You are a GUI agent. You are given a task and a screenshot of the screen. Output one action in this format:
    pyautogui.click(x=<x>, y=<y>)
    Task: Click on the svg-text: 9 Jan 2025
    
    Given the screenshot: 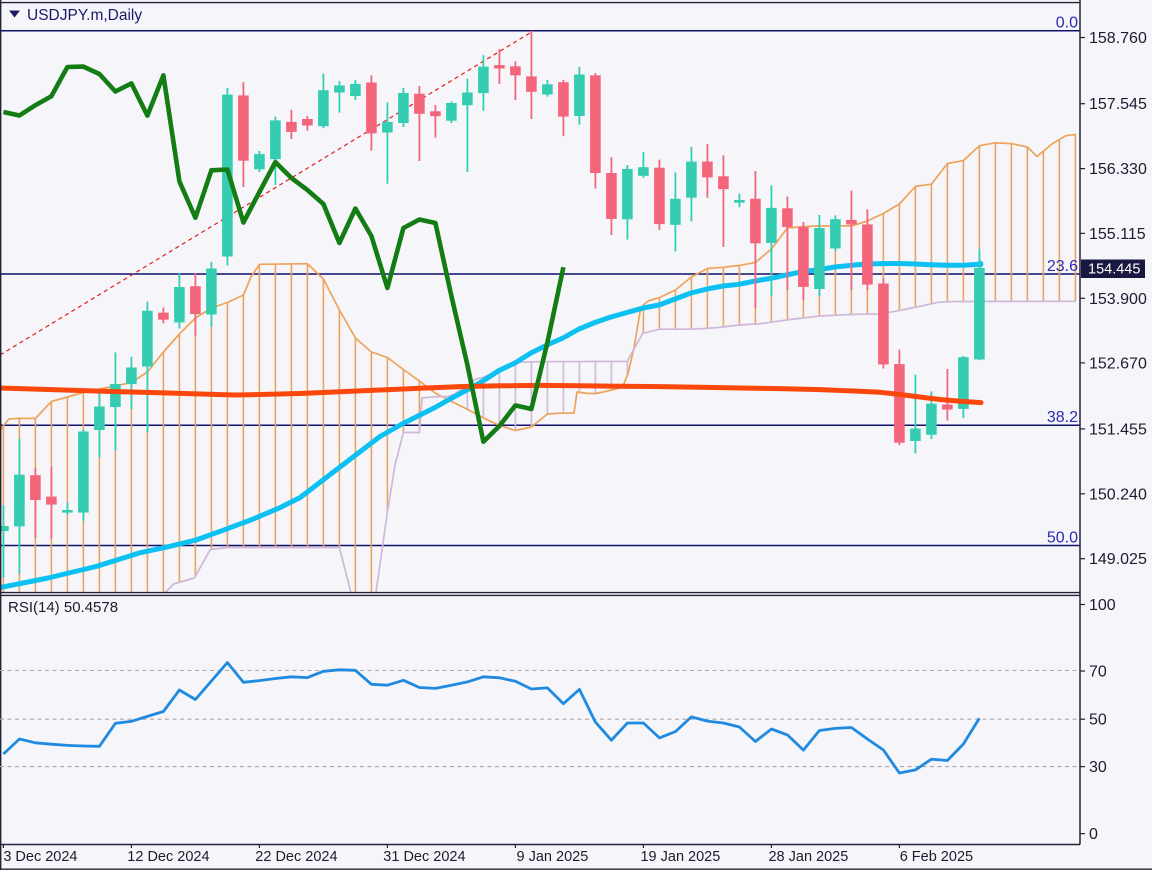 What is the action you would take?
    pyautogui.click(x=553, y=857)
    